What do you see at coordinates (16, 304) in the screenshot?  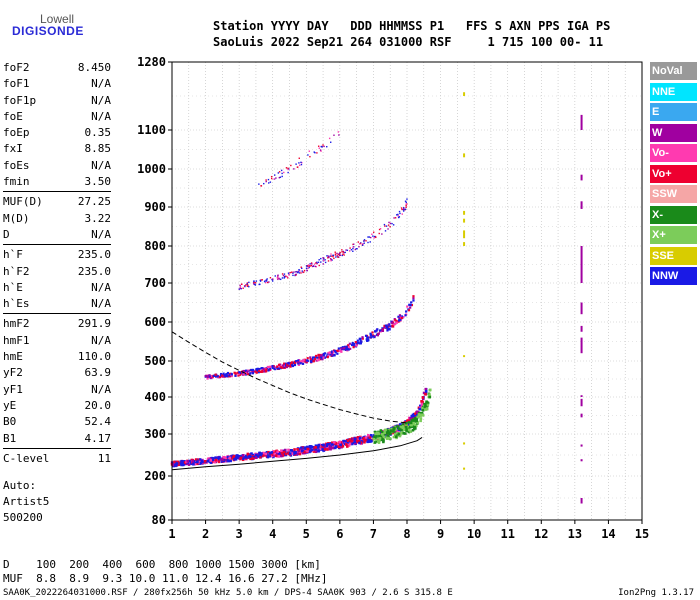 I see `param-name: h`Es` at bounding box center [16, 304].